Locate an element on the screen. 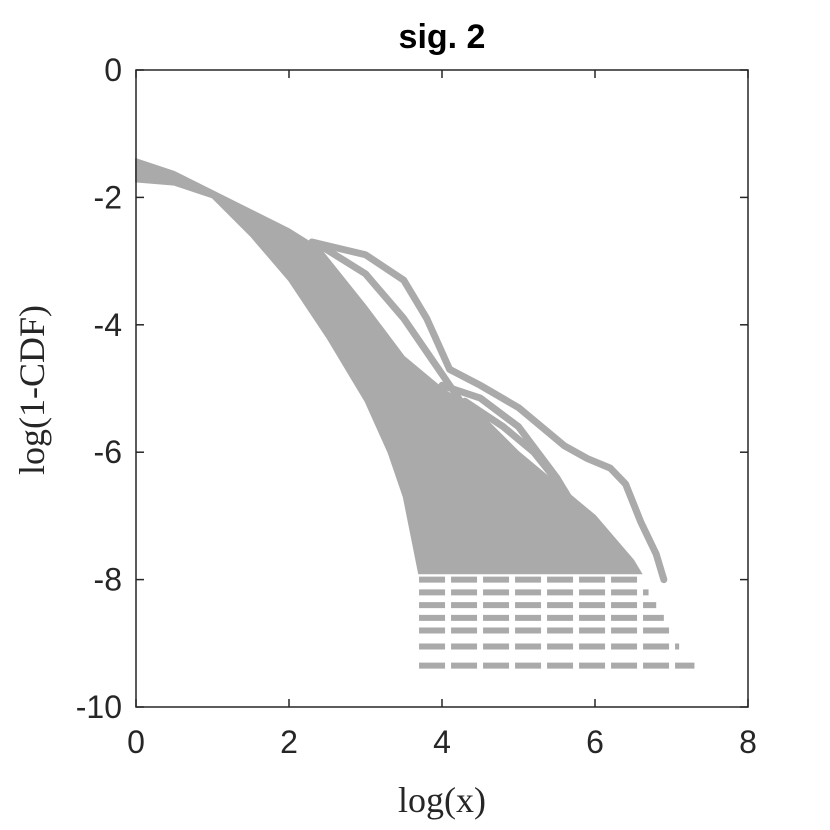 This screenshot has width=830, height=830. x-tick-label: 4 is located at coordinates (442, 742).